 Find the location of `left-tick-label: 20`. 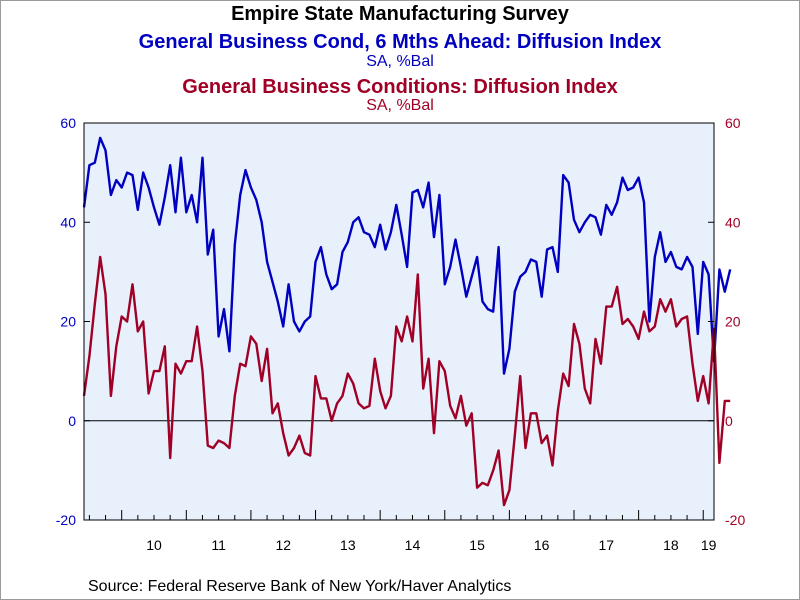

left-tick-label: 20 is located at coordinates (68, 322).